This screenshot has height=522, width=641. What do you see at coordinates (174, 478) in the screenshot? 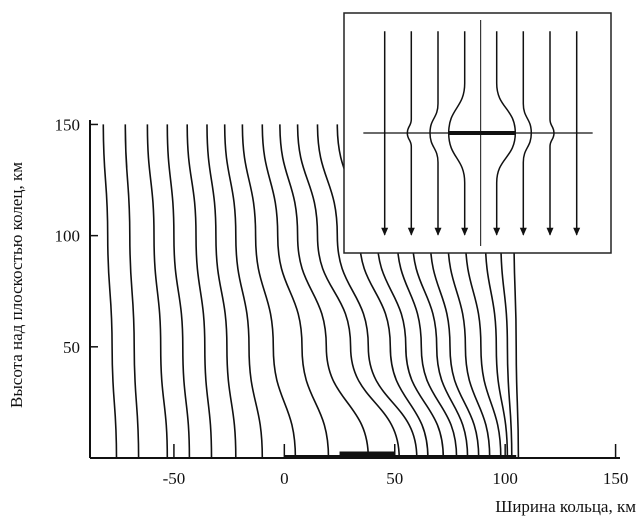
I see `x-tick-label: -50` at bounding box center [174, 478].